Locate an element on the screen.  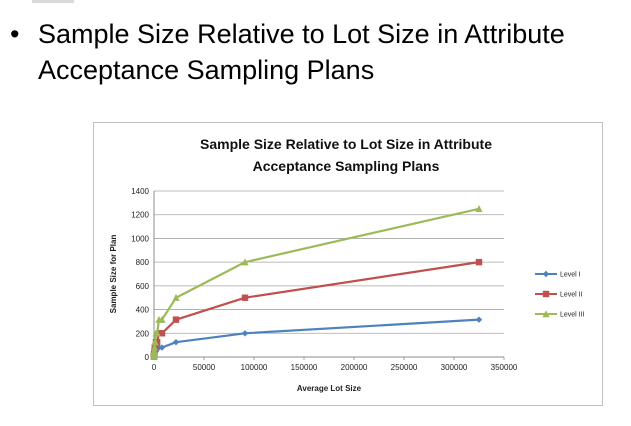
x-tick-label: 0 is located at coordinates (154, 367).